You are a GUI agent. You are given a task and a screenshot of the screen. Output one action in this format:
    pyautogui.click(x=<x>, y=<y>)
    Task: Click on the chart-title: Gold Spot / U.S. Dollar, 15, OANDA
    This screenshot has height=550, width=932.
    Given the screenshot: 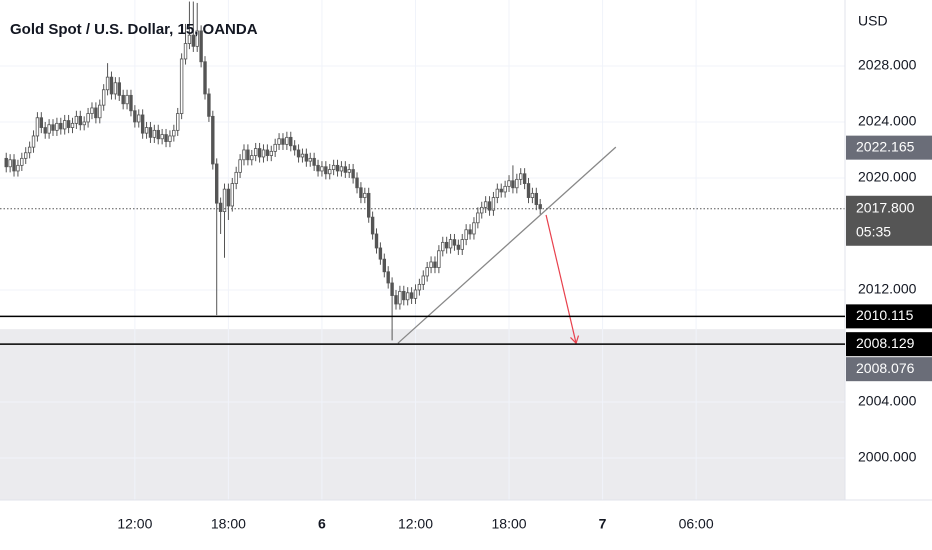 What is the action you would take?
    pyautogui.click(x=134, y=29)
    